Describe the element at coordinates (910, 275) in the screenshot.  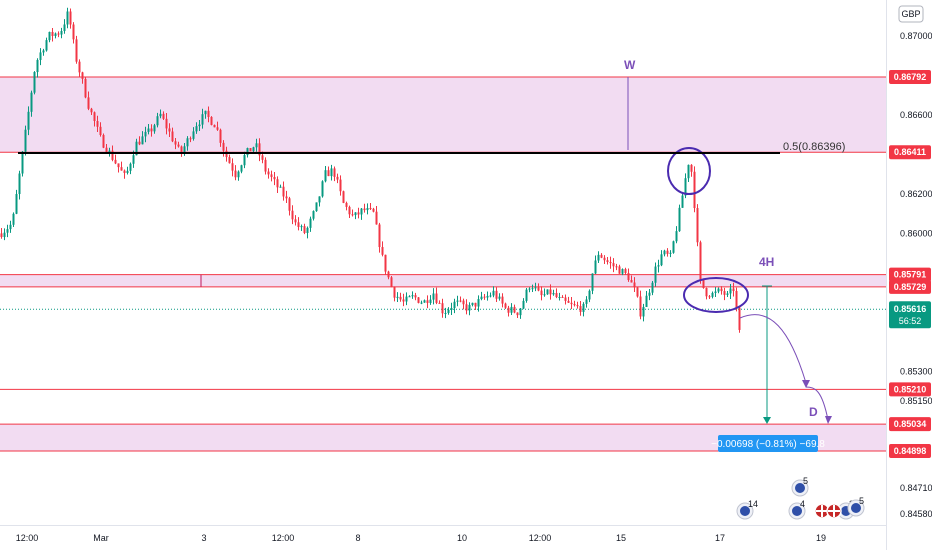
I see `price-tag-2: 0.85791` at that location.